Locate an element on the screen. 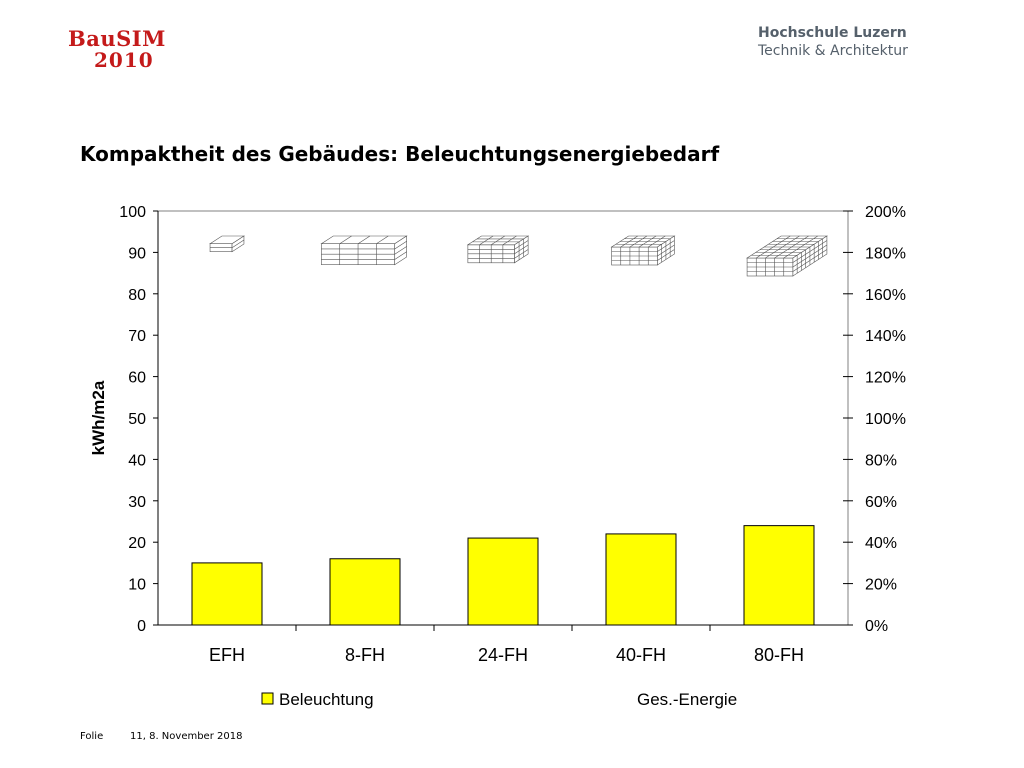  y-tick-label: 90 is located at coordinates (137, 253).